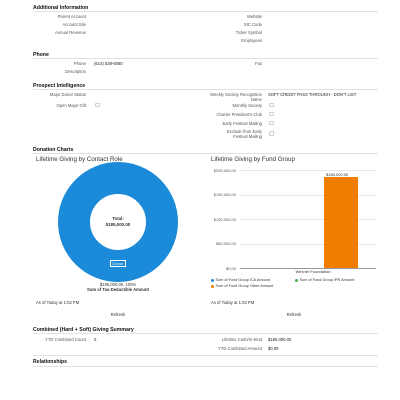  I want to click on contact-role-chart-title: Lifetime Giving by Contact Role, so click(79, 159).